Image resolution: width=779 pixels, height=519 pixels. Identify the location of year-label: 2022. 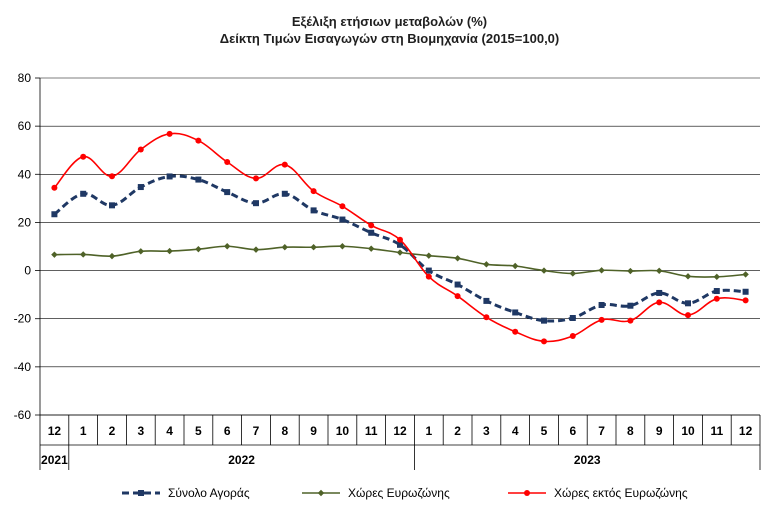
(241, 460).